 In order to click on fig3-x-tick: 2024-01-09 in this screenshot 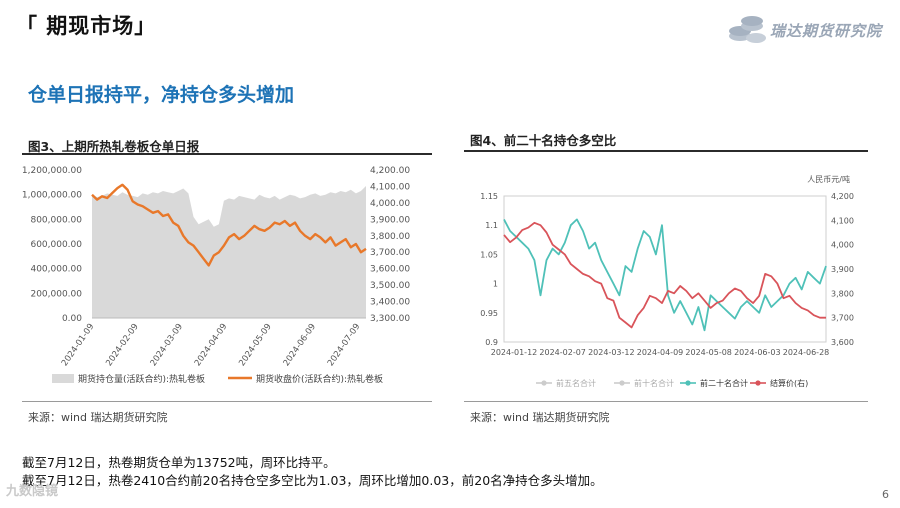, I will do `click(78, 345)`.